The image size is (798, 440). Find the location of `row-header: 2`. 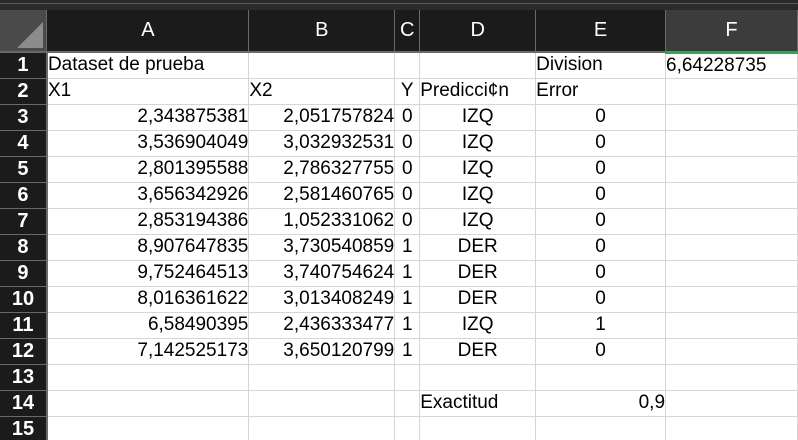

row-header: 2 is located at coordinates (24, 91).